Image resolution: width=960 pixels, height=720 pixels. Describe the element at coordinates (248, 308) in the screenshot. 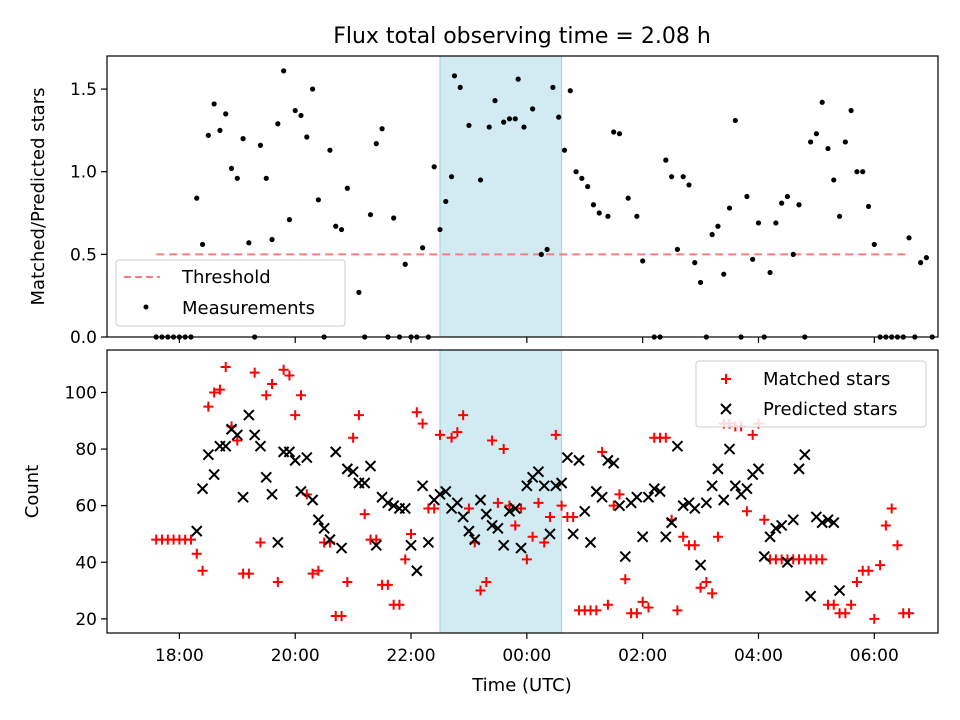

I see `measurements-legend-label: Measurements` at that location.